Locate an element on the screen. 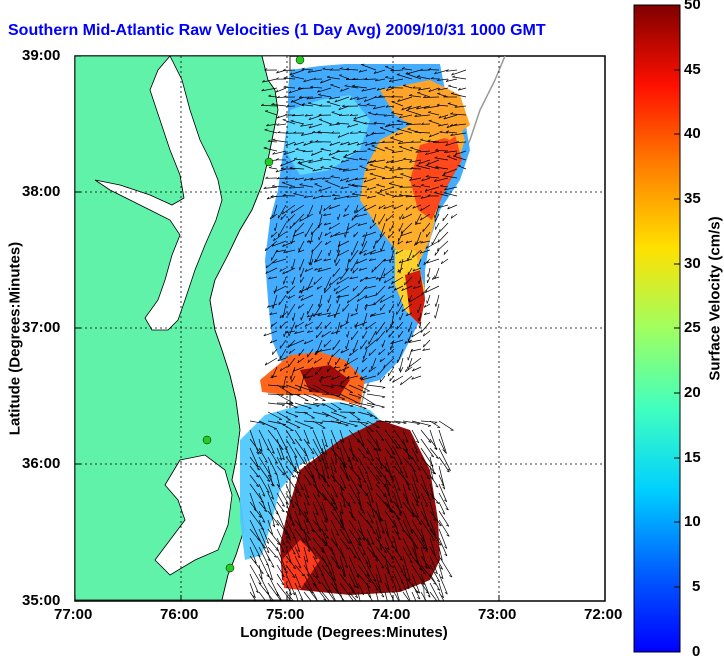 The width and height of the screenshot is (724, 660). colorbar-tick: 30 is located at coordinates (692, 263).